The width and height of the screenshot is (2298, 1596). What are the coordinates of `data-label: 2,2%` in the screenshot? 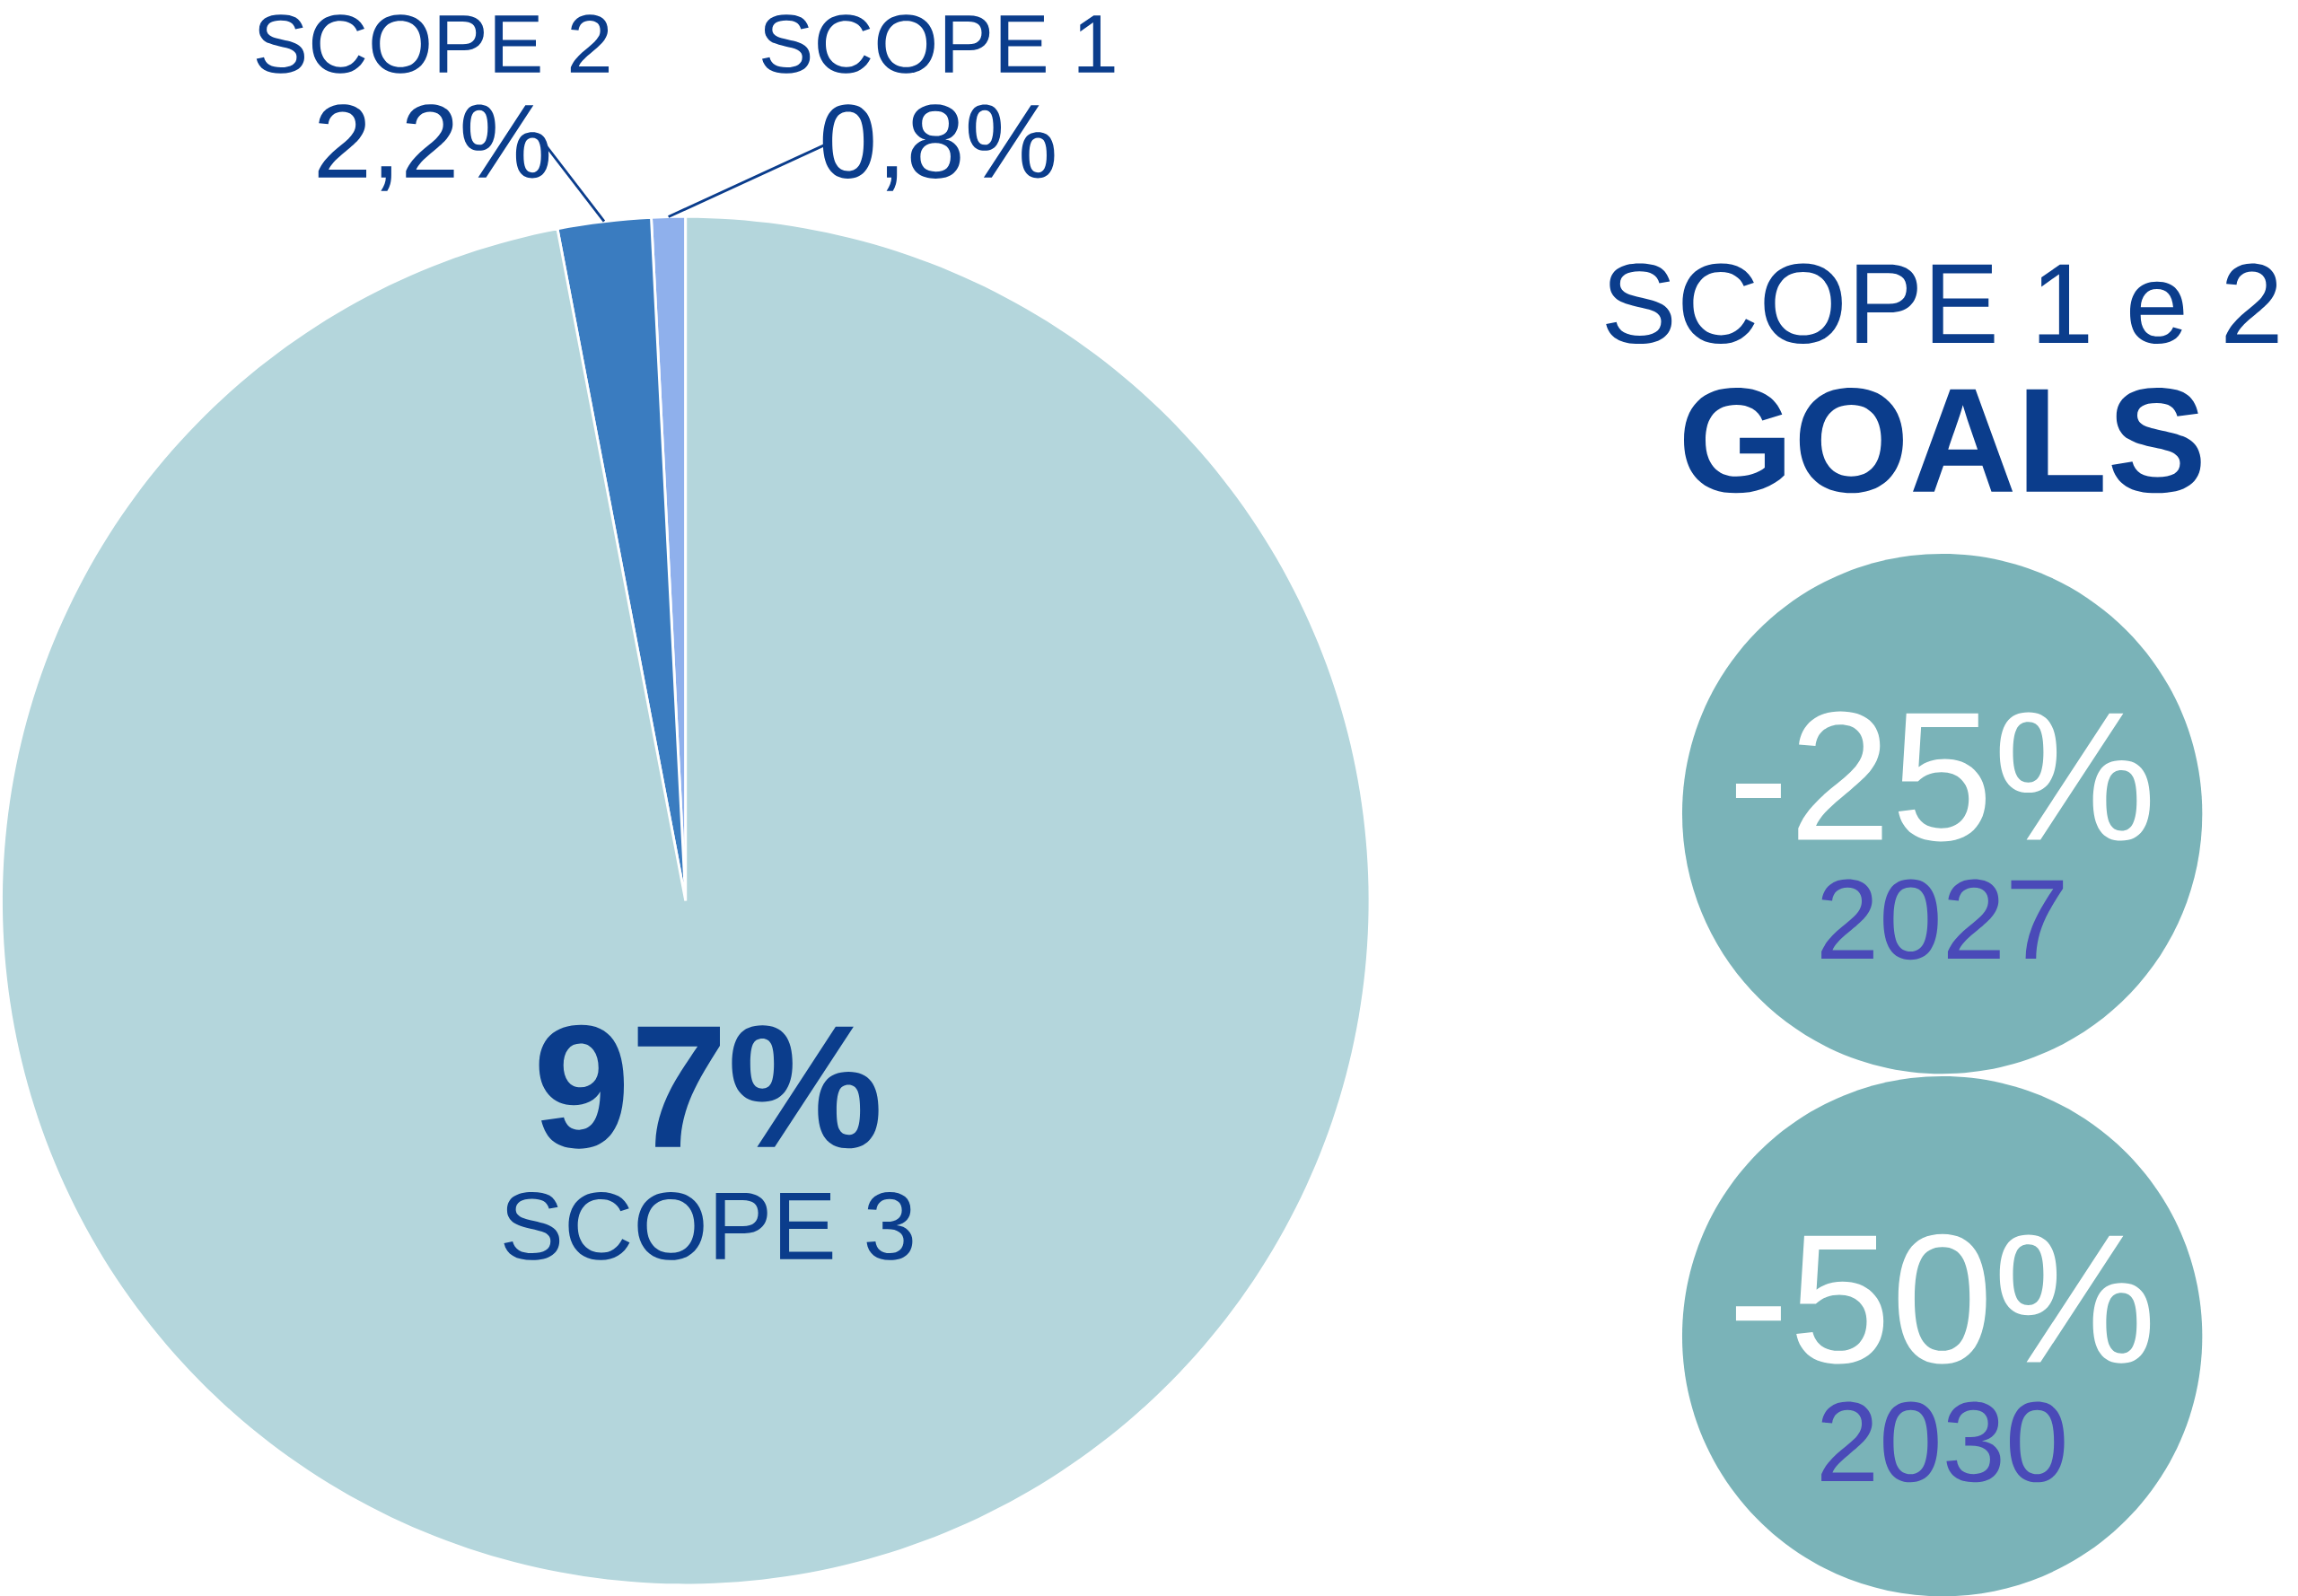 It's located at (433, 147).